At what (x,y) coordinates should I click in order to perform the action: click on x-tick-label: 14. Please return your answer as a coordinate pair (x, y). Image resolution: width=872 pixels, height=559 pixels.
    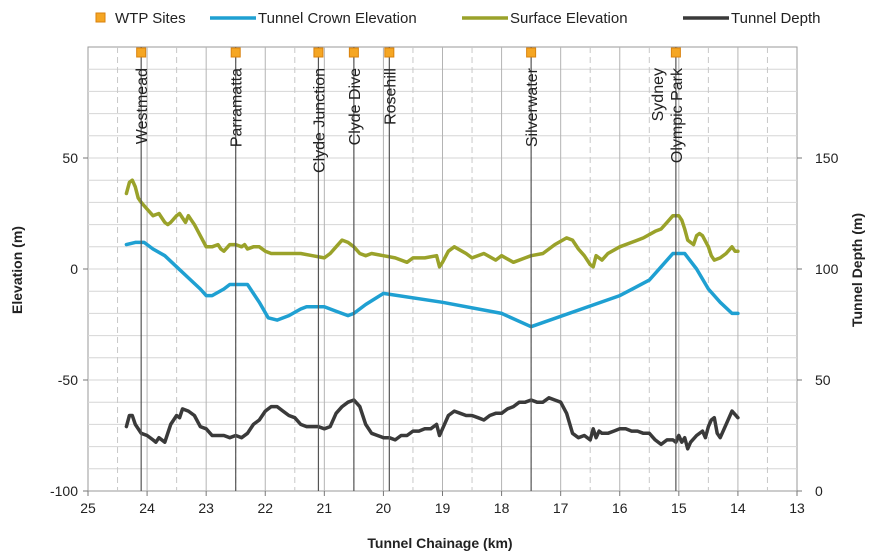
    Looking at the image, I should click on (738, 508).